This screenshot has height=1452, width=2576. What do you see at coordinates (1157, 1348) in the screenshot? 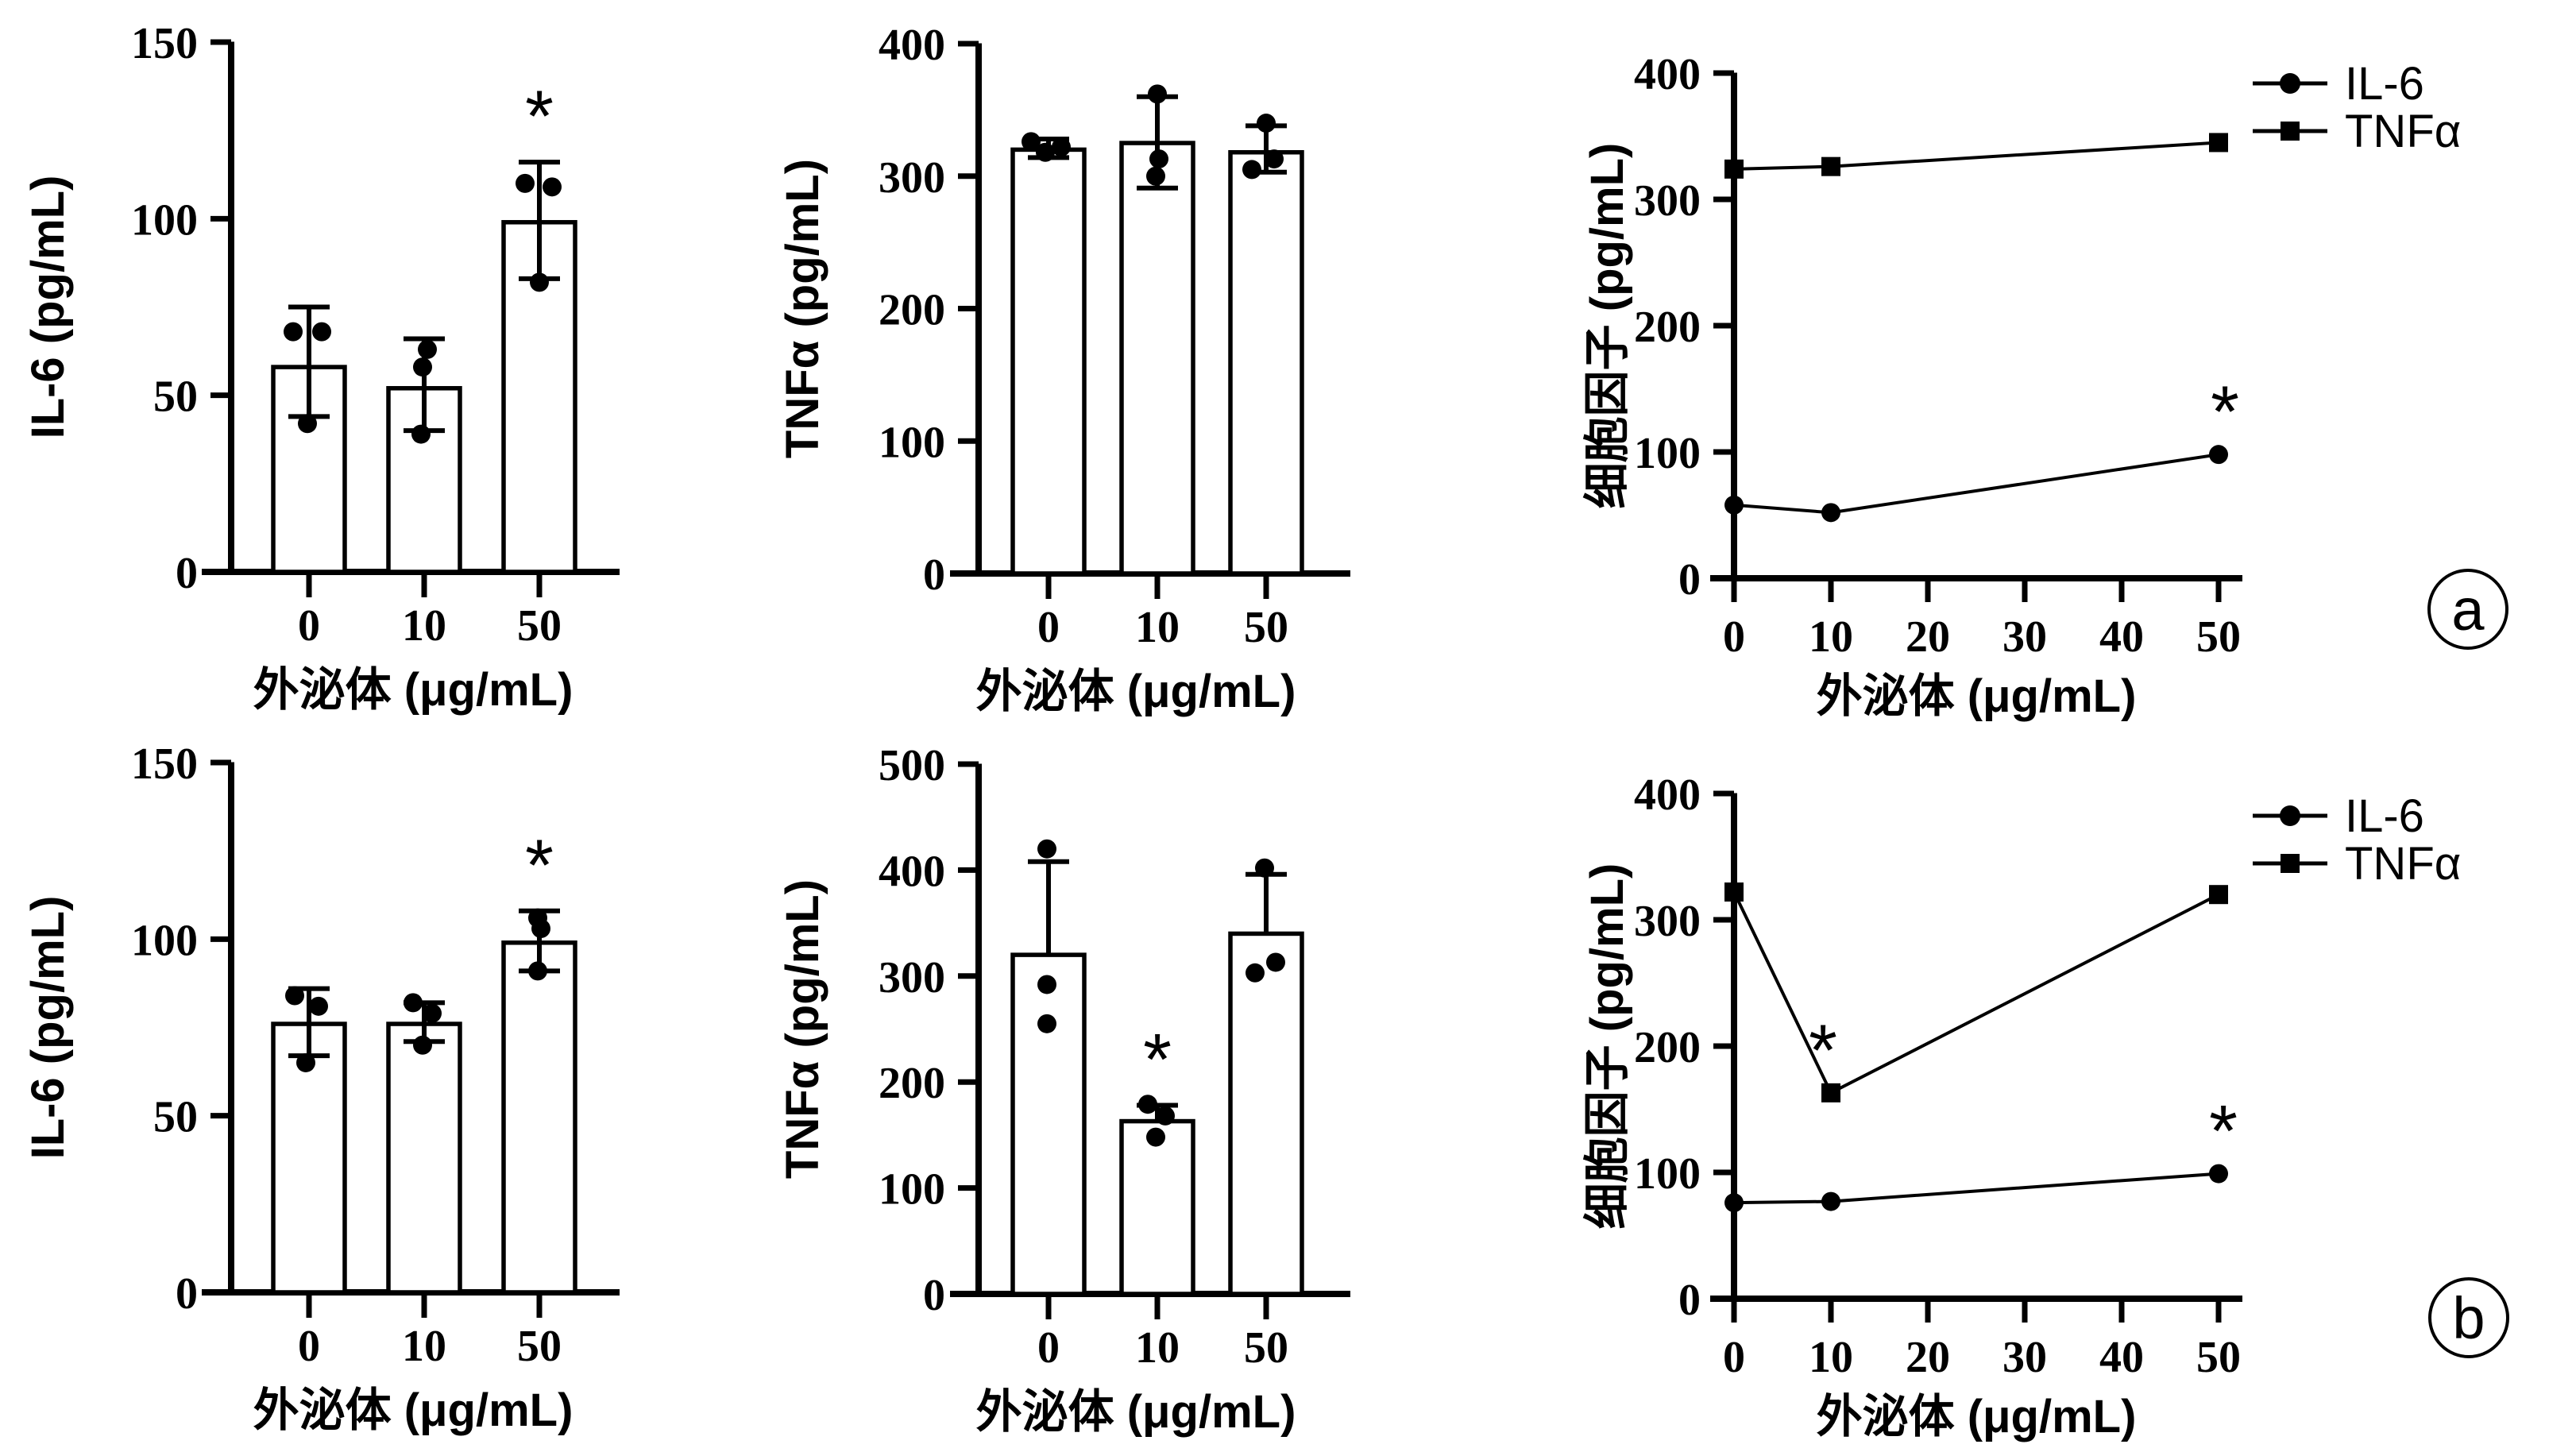
I see `x-tick-label-b2-1: 10` at bounding box center [1157, 1348].